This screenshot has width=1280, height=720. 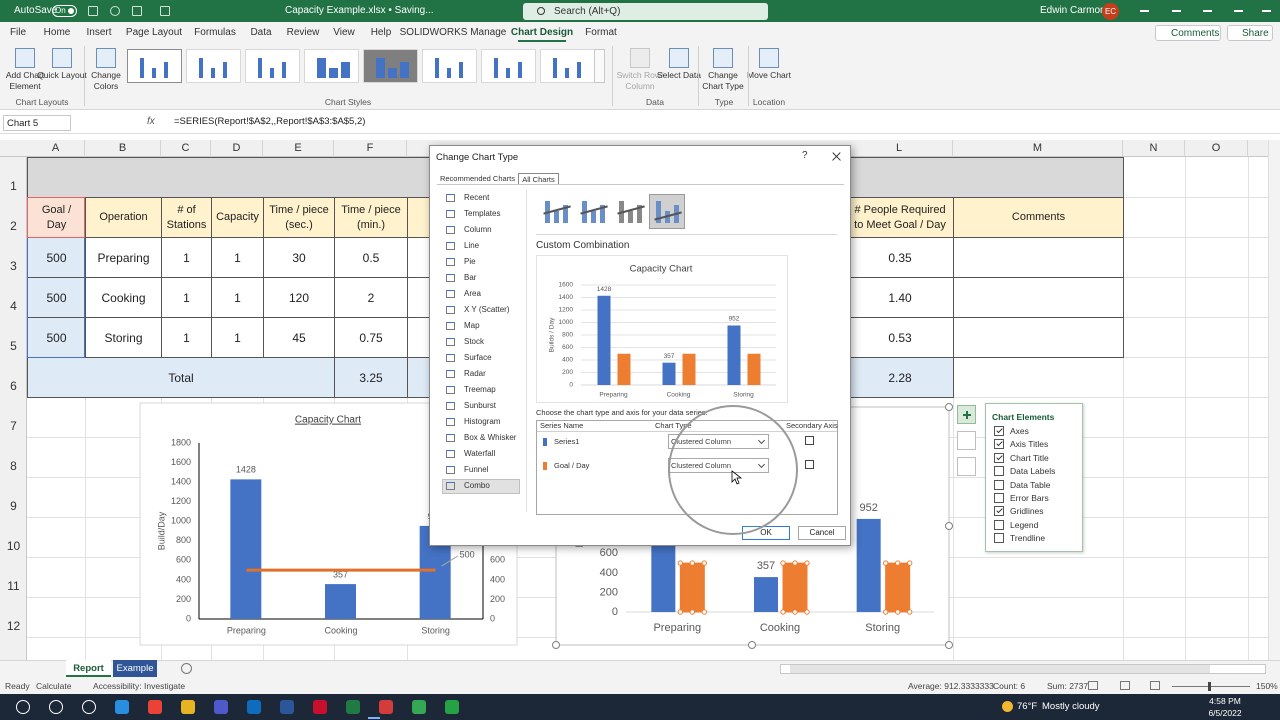 I want to click on element-label: Trendline, so click(x=1028, y=538).